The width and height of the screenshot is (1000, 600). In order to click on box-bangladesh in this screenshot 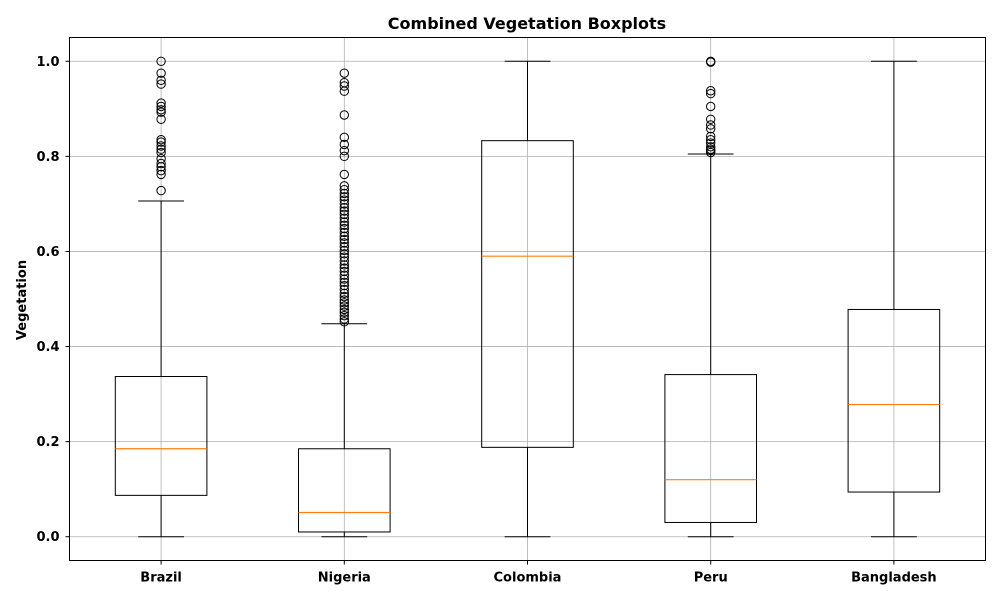, I will do `click(894, 299)`.